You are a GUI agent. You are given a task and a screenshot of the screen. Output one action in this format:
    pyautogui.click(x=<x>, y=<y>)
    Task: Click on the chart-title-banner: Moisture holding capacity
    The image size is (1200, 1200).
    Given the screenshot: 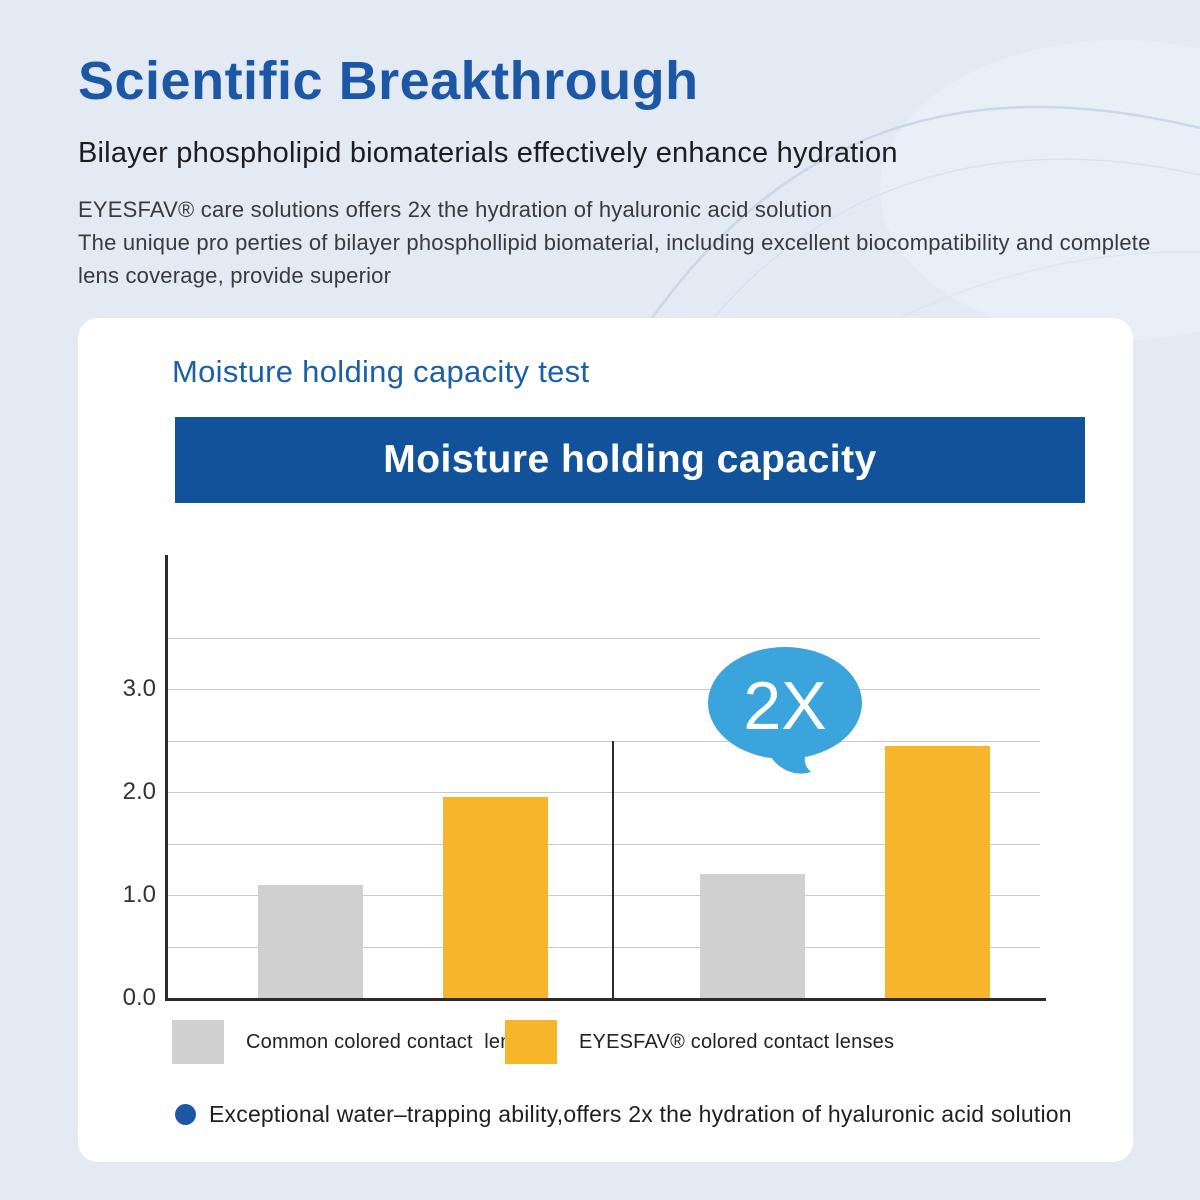 What is the action you would take?
    pyautogui.click(x=630, y=460)
    